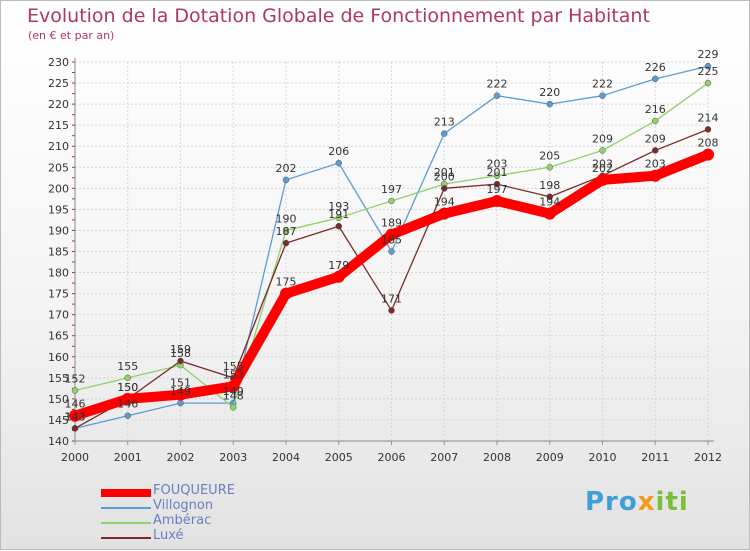  I want to click on x-tick-label: 2001, so click(128, 457).